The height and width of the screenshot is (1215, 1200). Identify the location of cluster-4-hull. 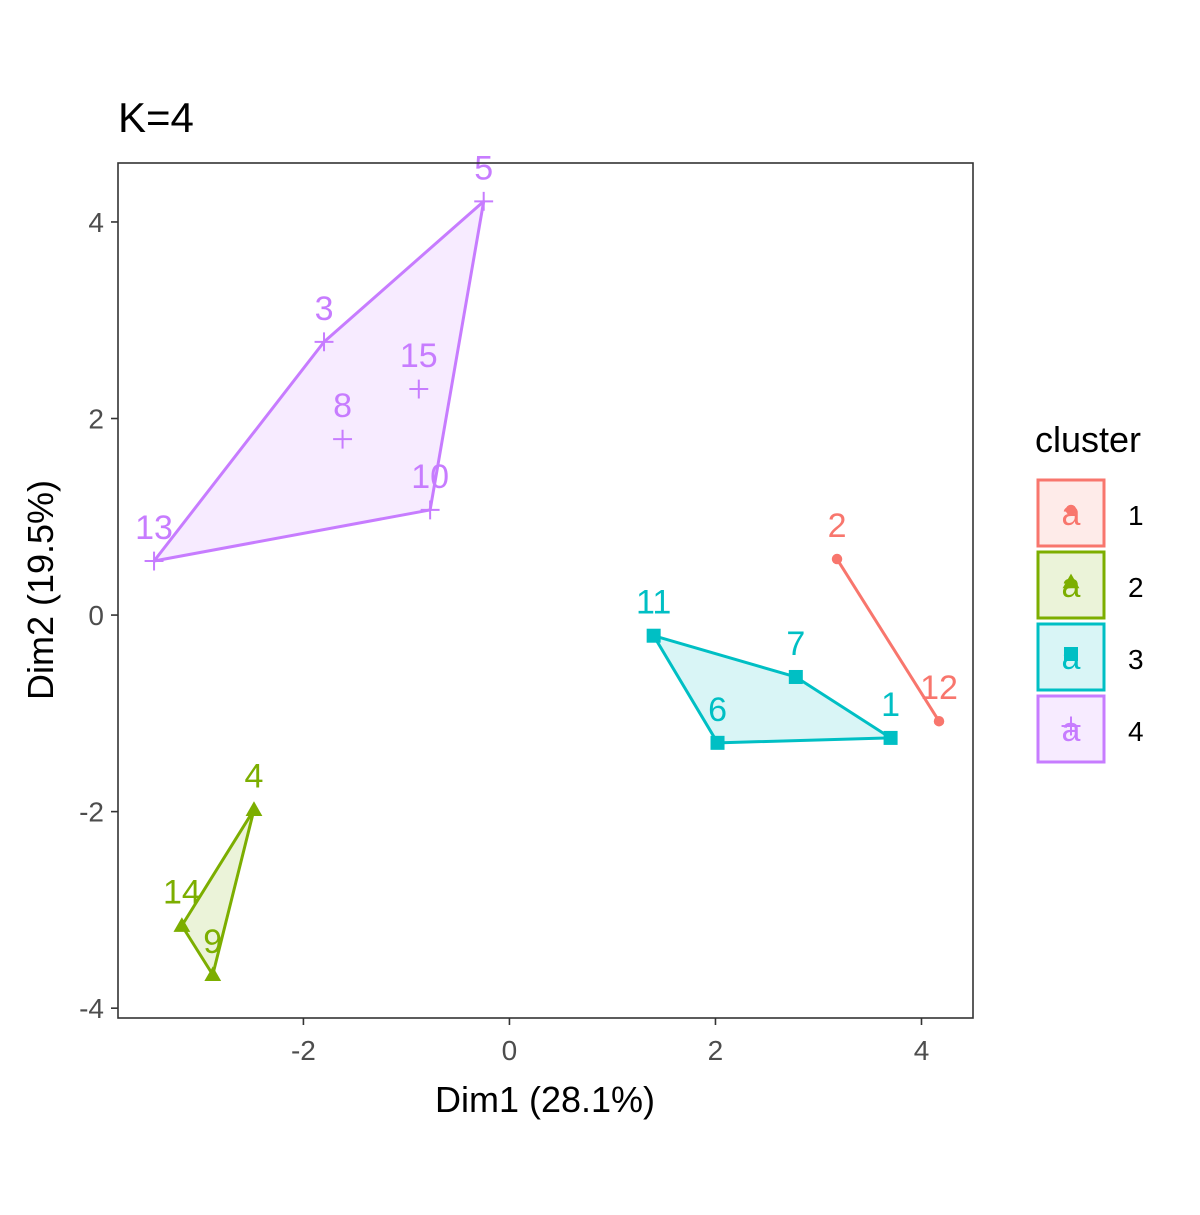
(319, 381).